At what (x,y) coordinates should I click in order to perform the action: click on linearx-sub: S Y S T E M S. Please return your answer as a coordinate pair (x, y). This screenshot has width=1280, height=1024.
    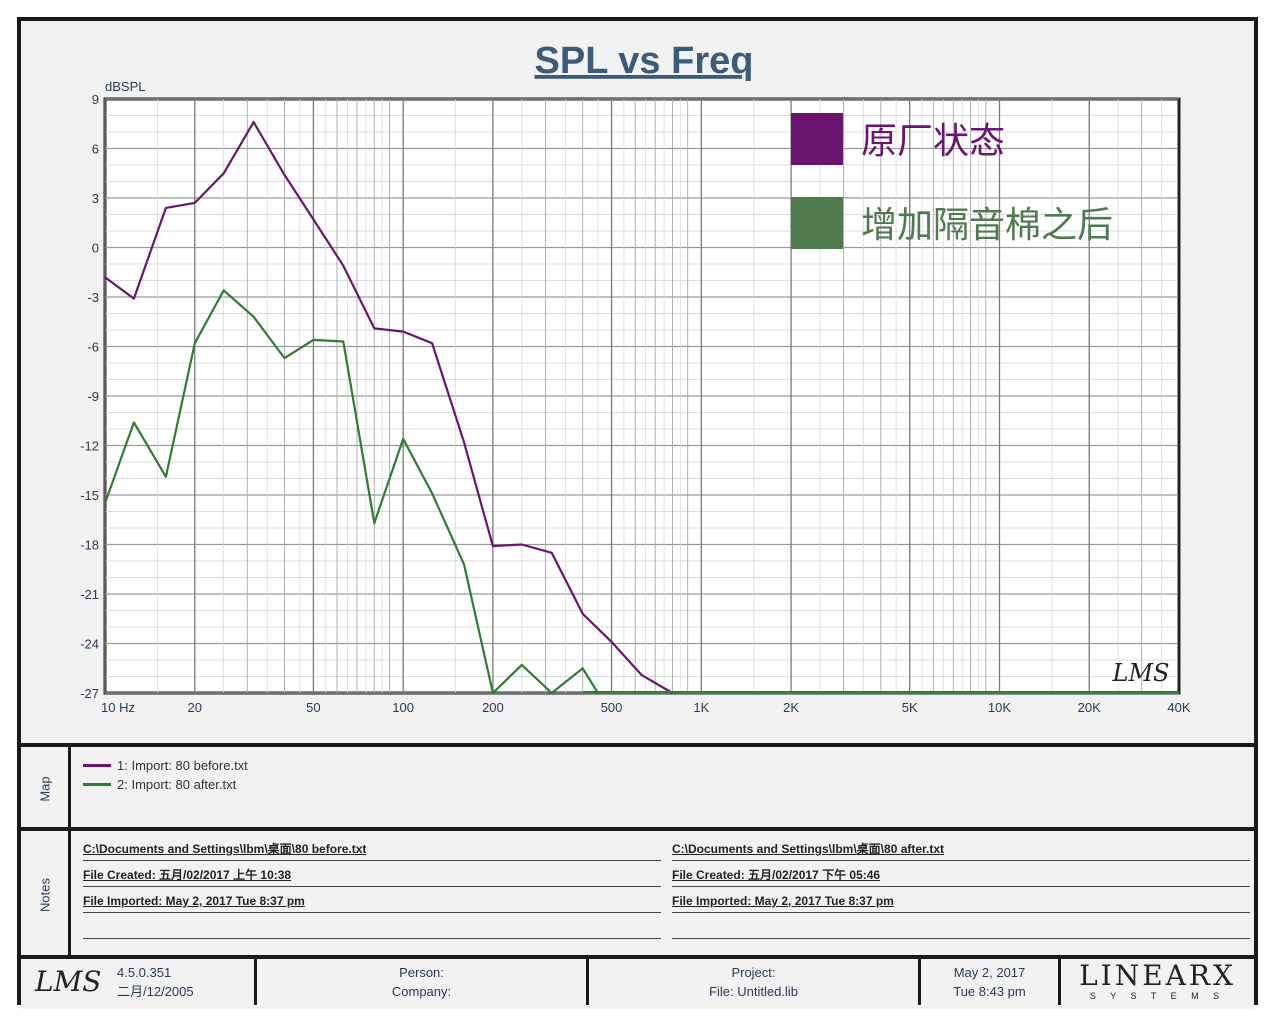
    Looking at the image, I should click on (1157, 996).